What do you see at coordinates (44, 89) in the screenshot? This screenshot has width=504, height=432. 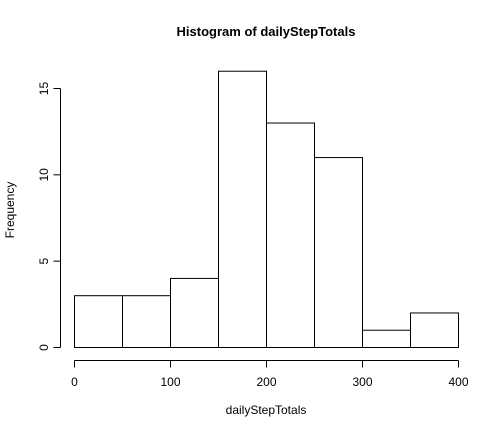 I see `y-tick-label: 15` at bounding box center [44, 89].